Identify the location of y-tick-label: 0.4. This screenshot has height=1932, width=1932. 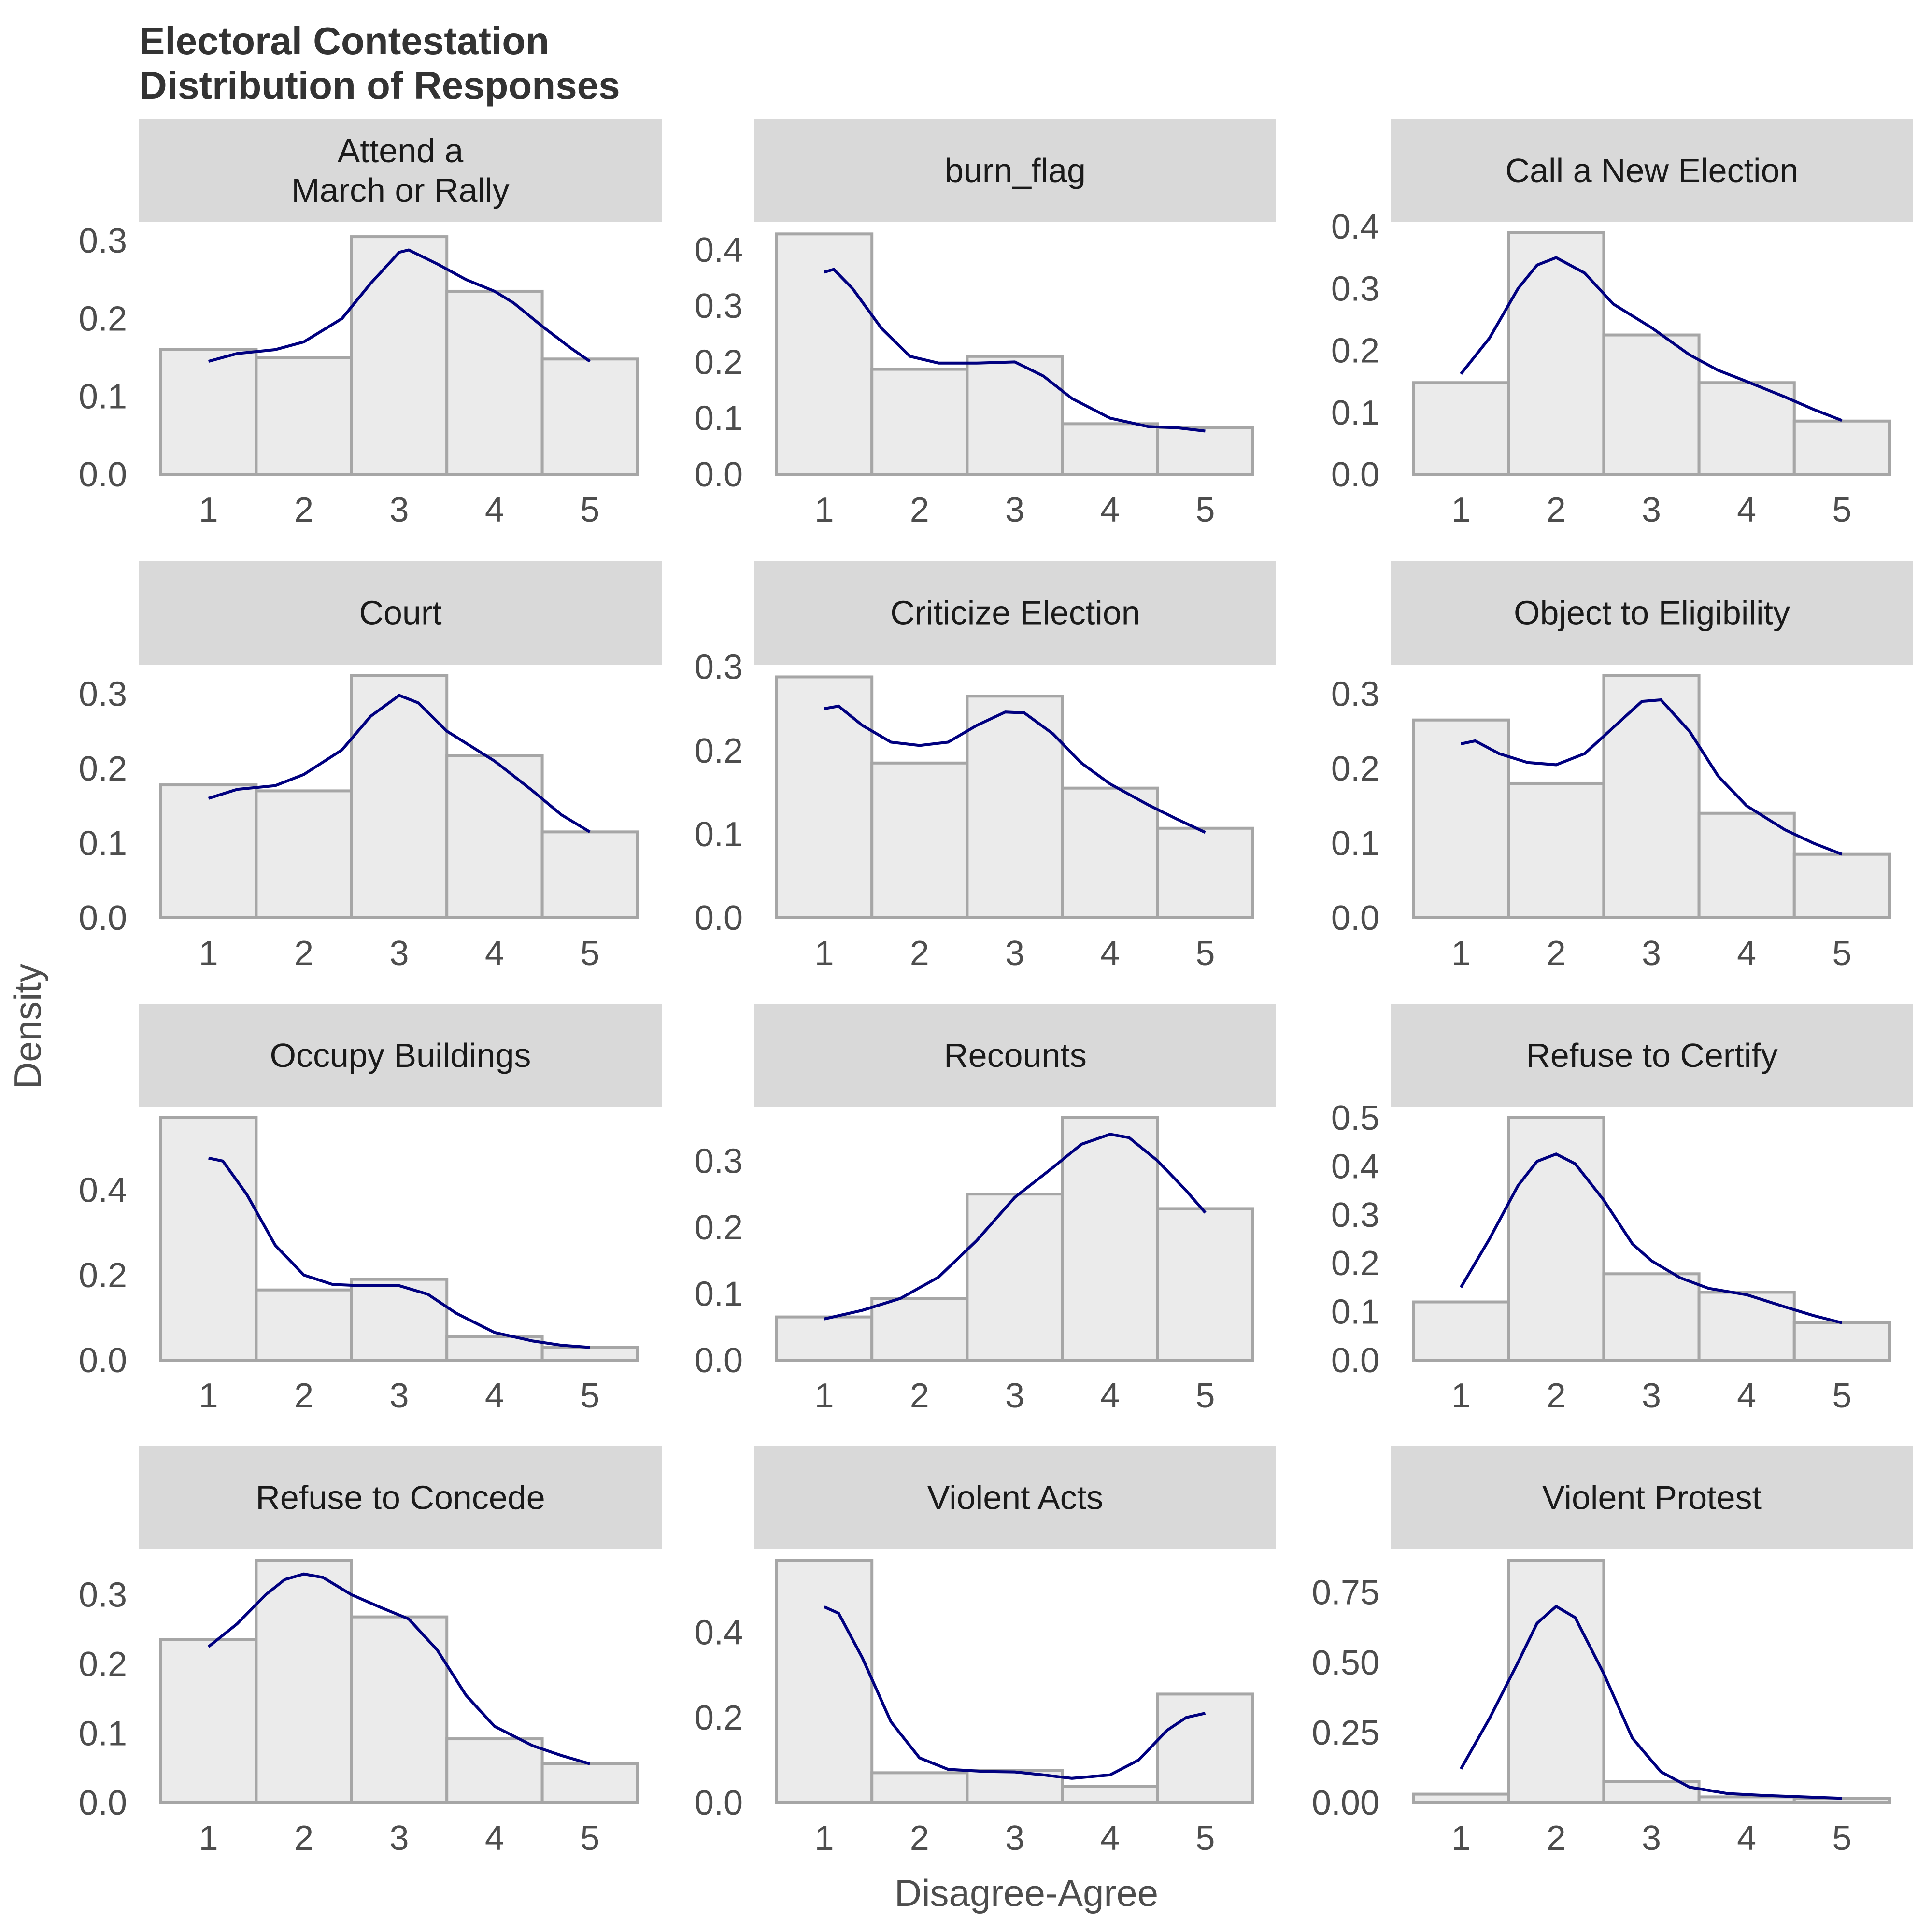
(103, 1190).